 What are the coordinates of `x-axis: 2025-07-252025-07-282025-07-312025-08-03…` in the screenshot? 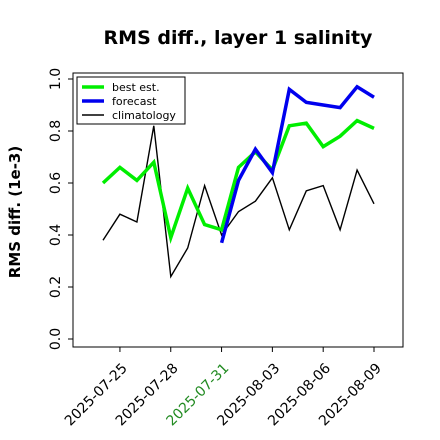 It's located at (223, 388).